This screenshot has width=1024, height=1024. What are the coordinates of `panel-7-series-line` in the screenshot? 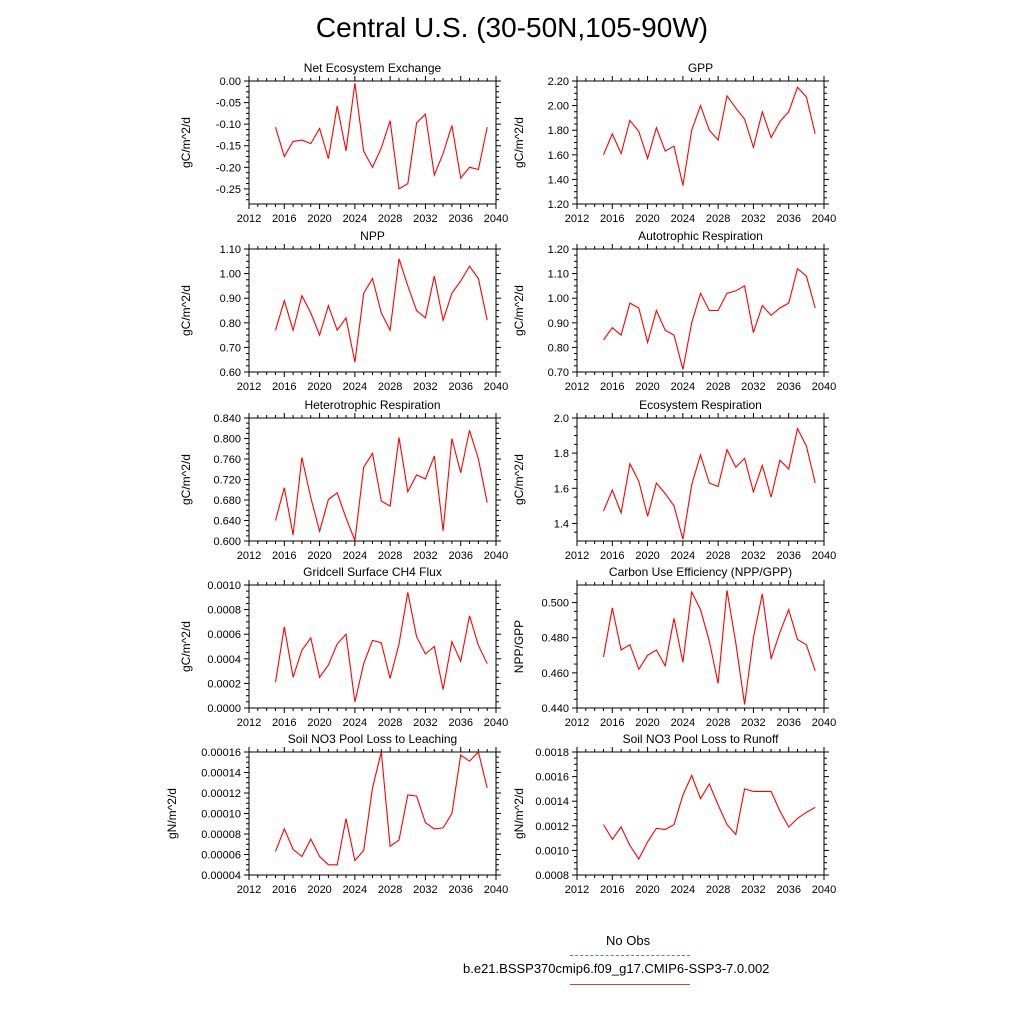 It's located at (381, 647).